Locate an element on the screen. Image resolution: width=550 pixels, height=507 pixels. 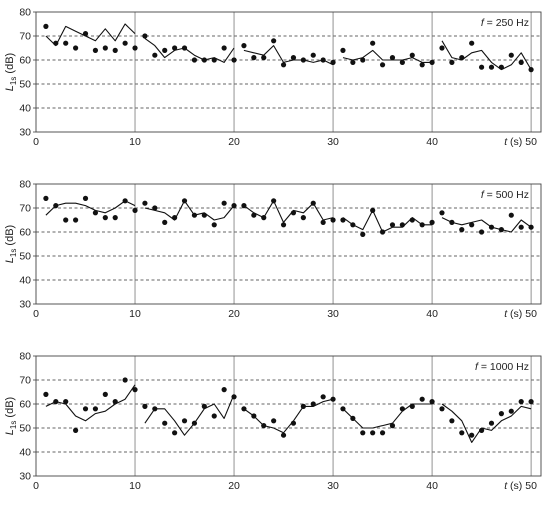
y-tick-label: 30 is located at coordinates (25, 305).